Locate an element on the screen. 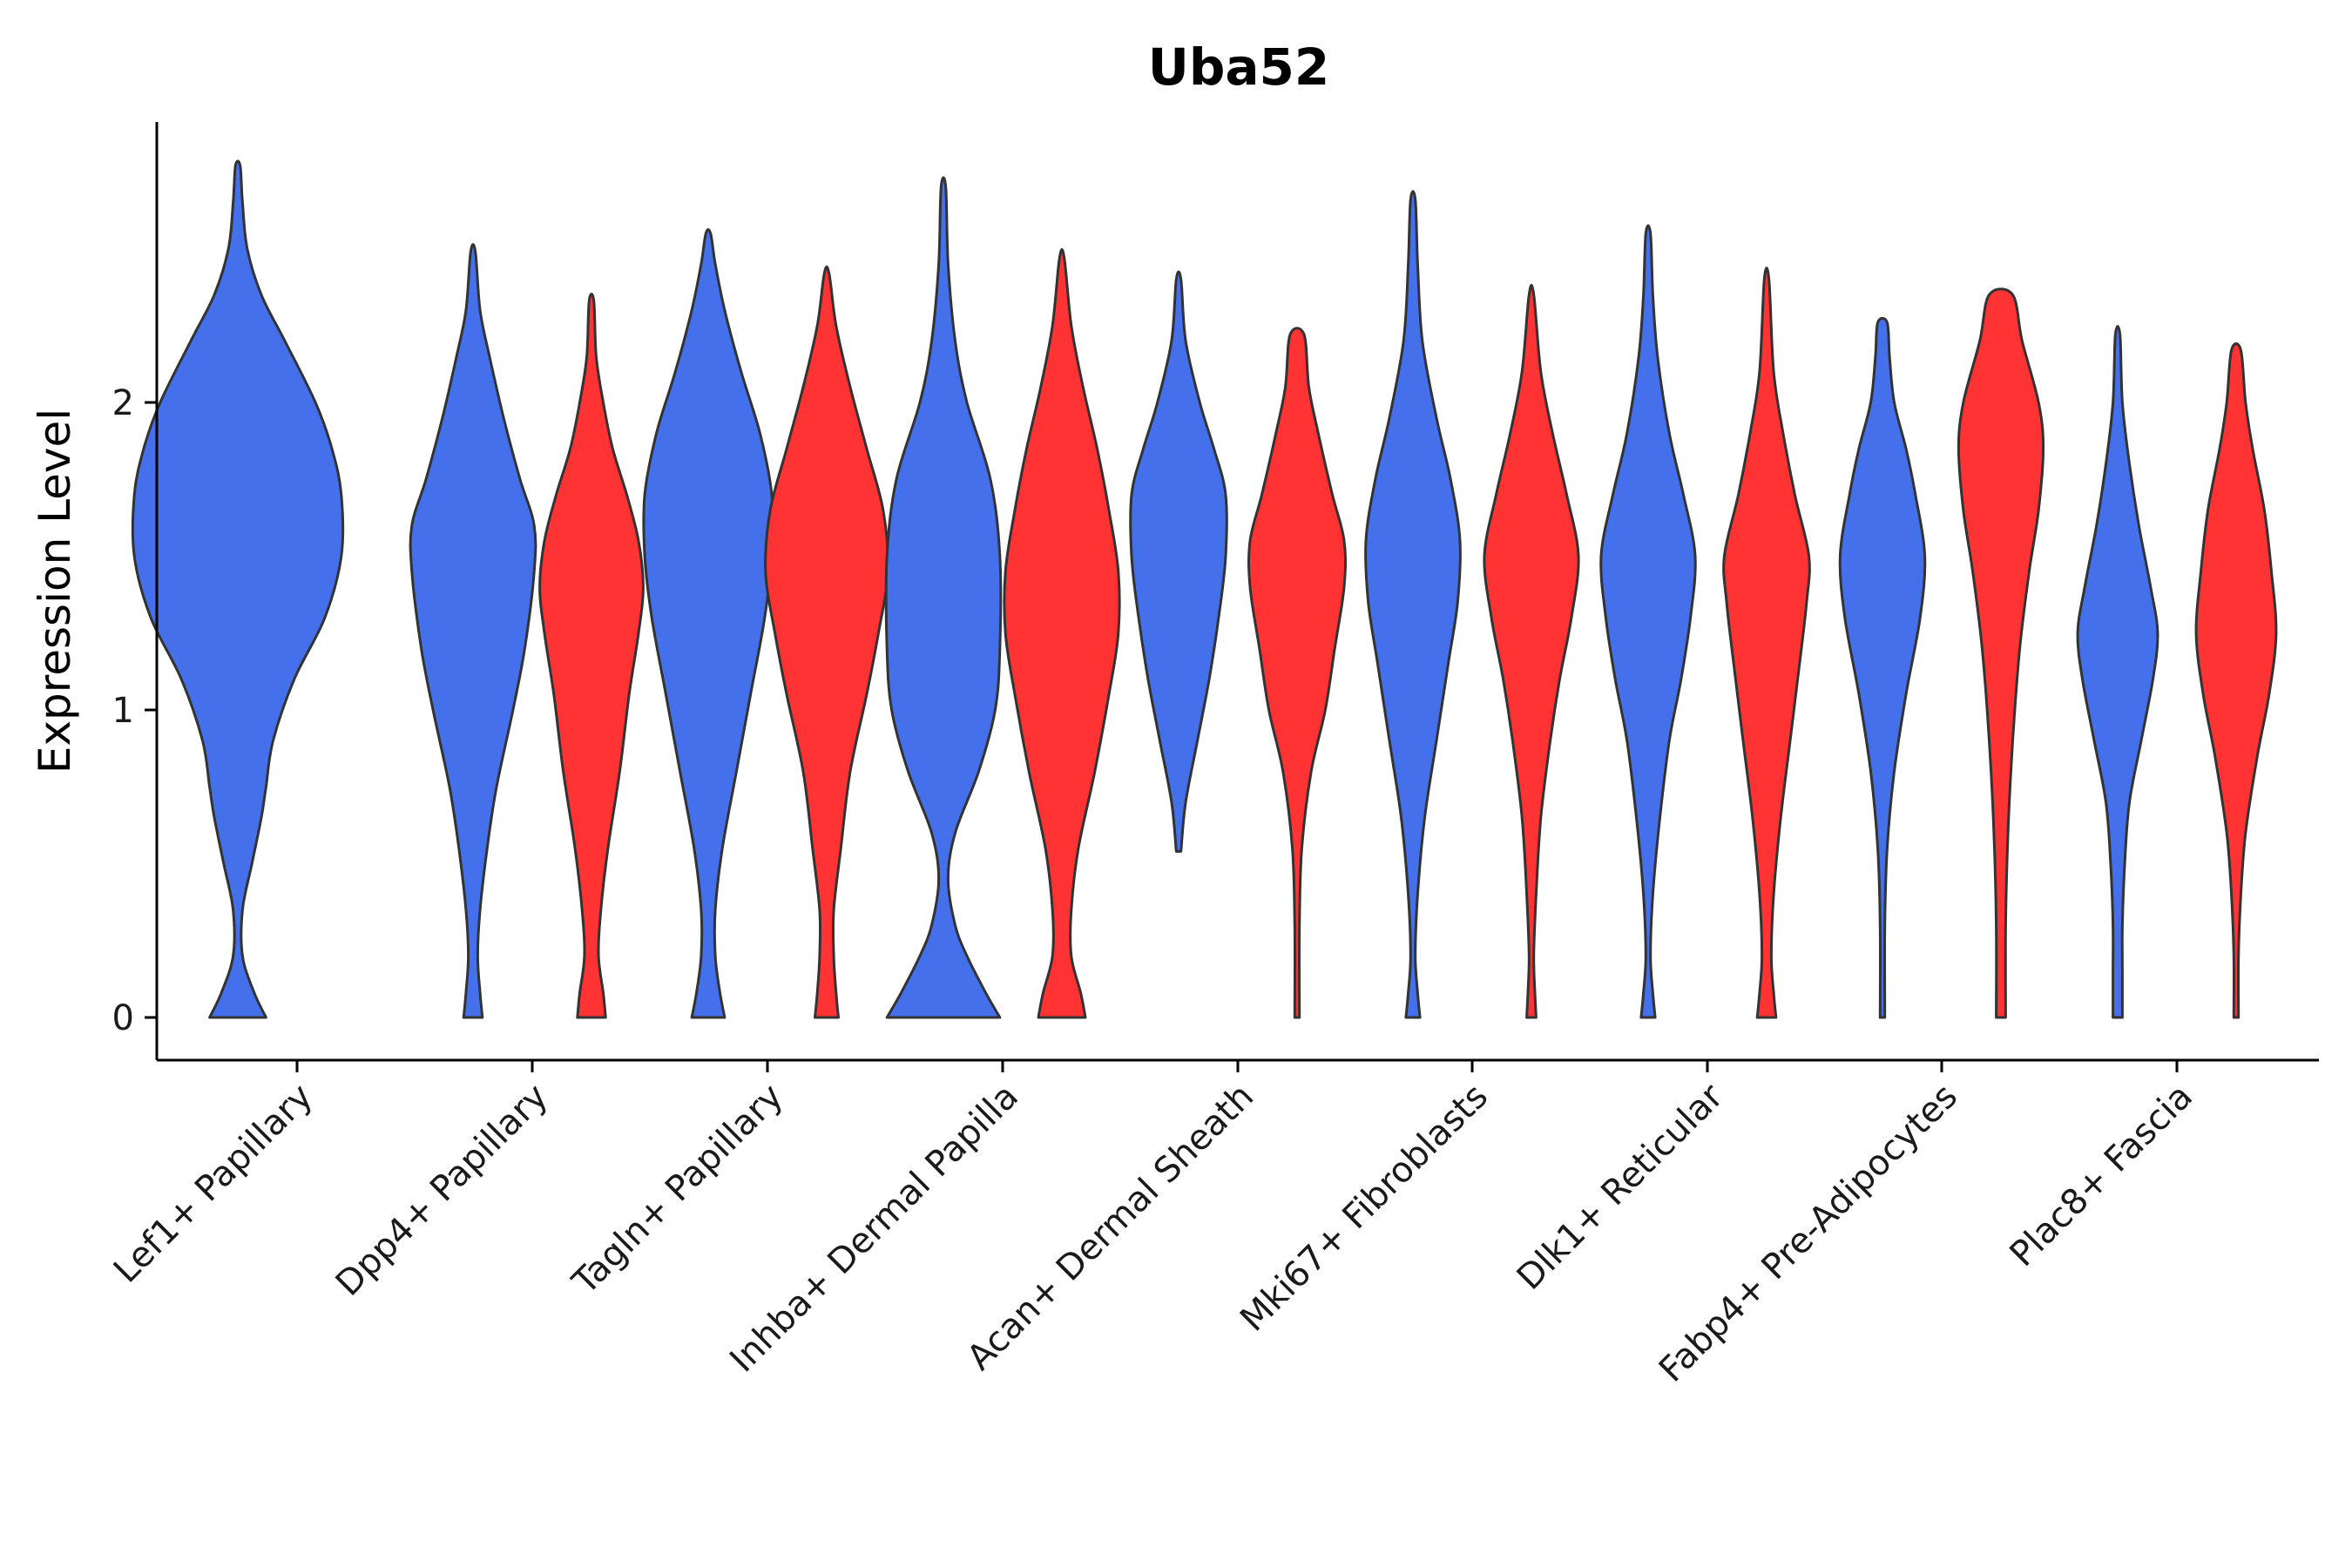 Image resolution: width=2352 pixels, height=1568 pixels. x-category-label: Tagln+ Papillary is located at coordinates (677, 1190).